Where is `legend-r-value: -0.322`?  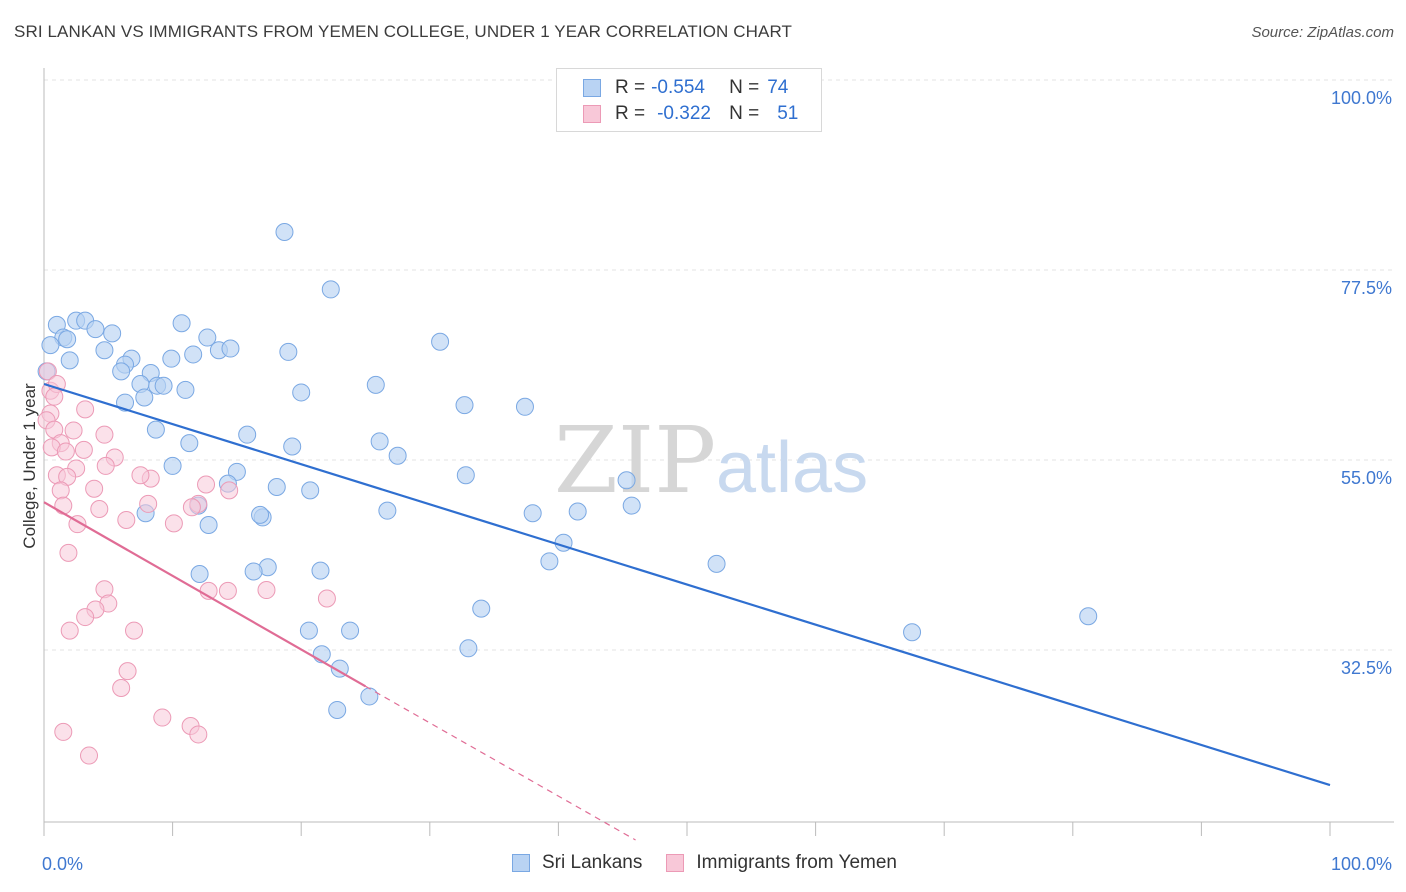 legend-r-value: -0.322 is located at coordinates (684, 113).